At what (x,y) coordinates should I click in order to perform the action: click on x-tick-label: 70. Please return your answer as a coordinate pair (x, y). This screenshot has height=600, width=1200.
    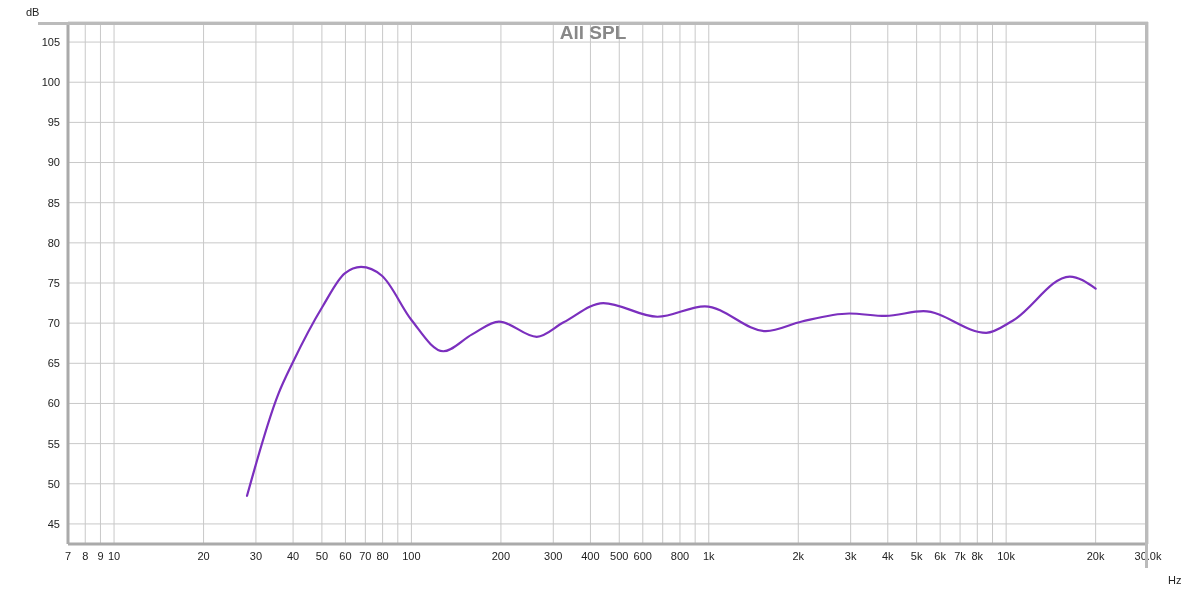
    Looking at the image, I should click on (365, 555).